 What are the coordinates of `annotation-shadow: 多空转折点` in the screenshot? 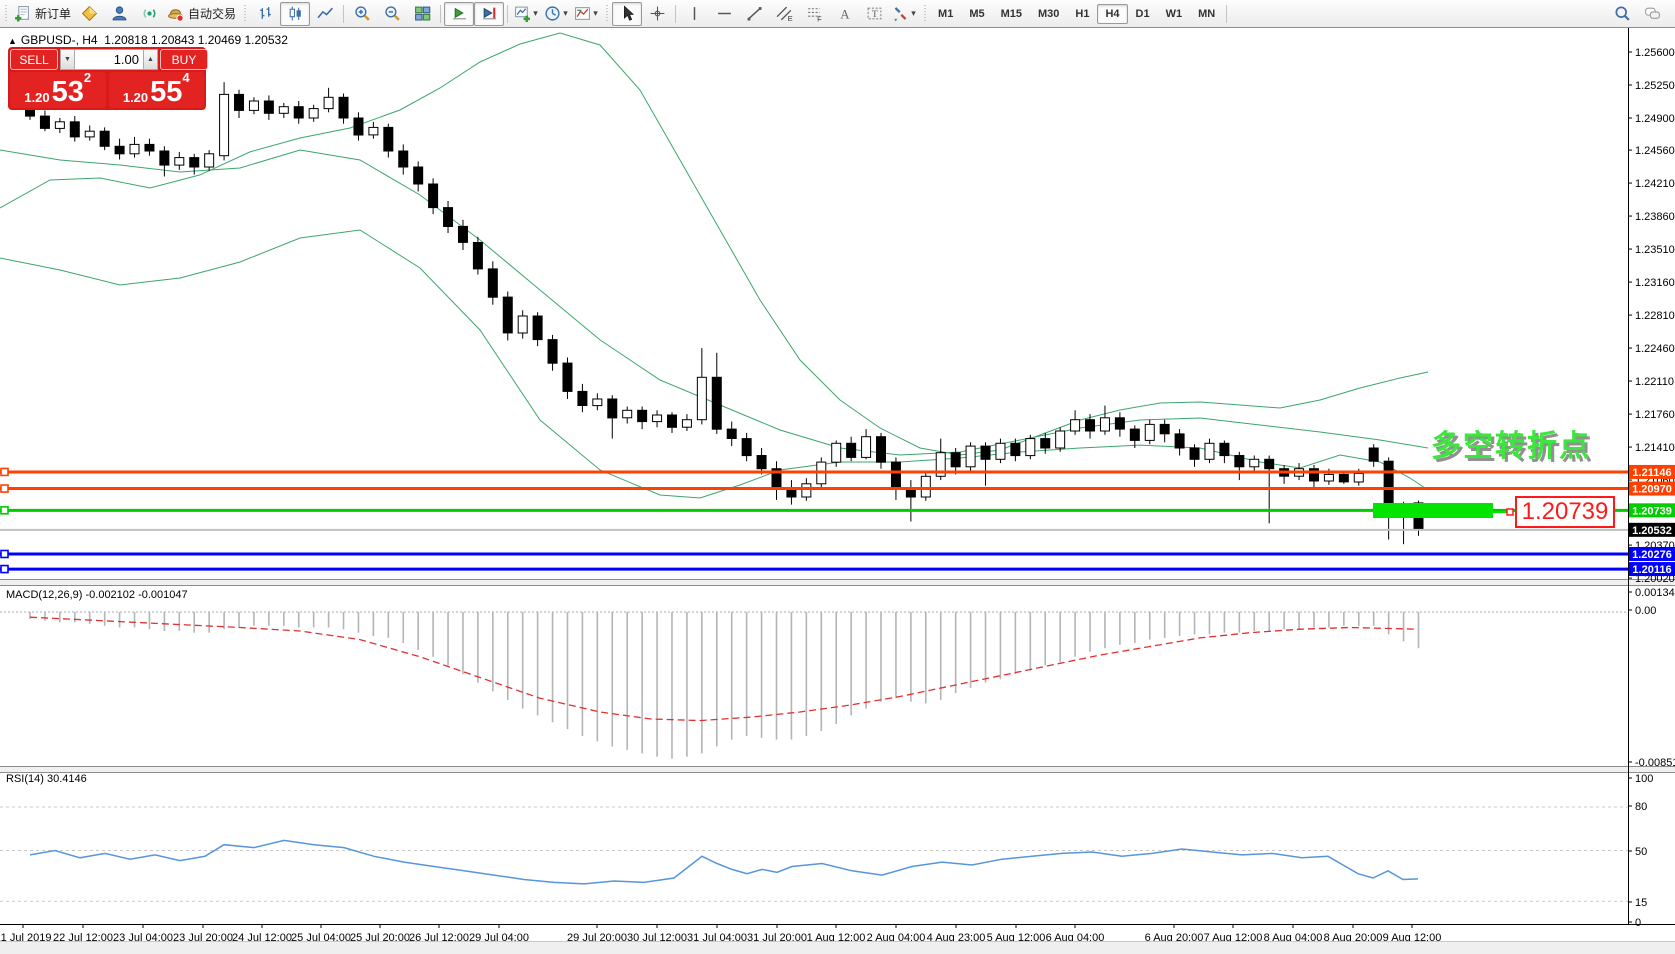 It's located at (1514, 449).